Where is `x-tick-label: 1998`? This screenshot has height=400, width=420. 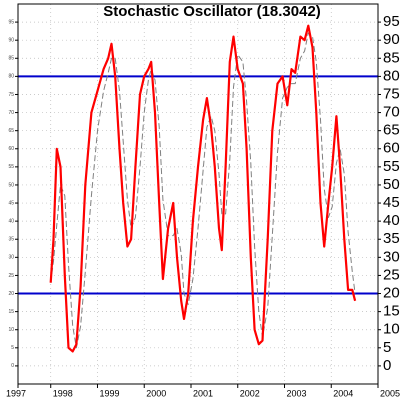 x-tick-label: 1998 is located at coordinates (63, 393).